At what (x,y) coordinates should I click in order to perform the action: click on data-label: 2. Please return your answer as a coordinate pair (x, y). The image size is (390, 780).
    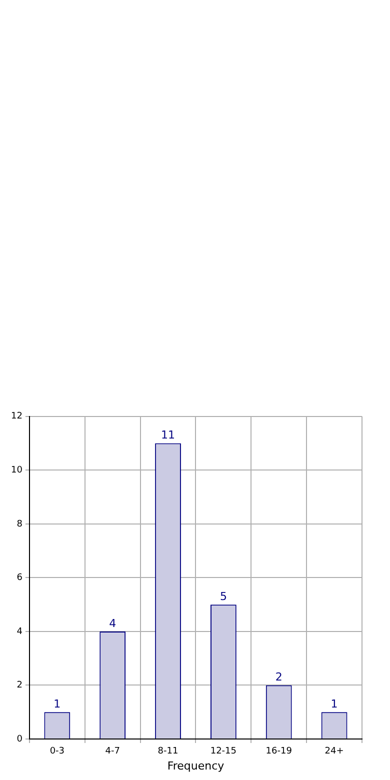
    Looking at the image, I should click on (278, 677).